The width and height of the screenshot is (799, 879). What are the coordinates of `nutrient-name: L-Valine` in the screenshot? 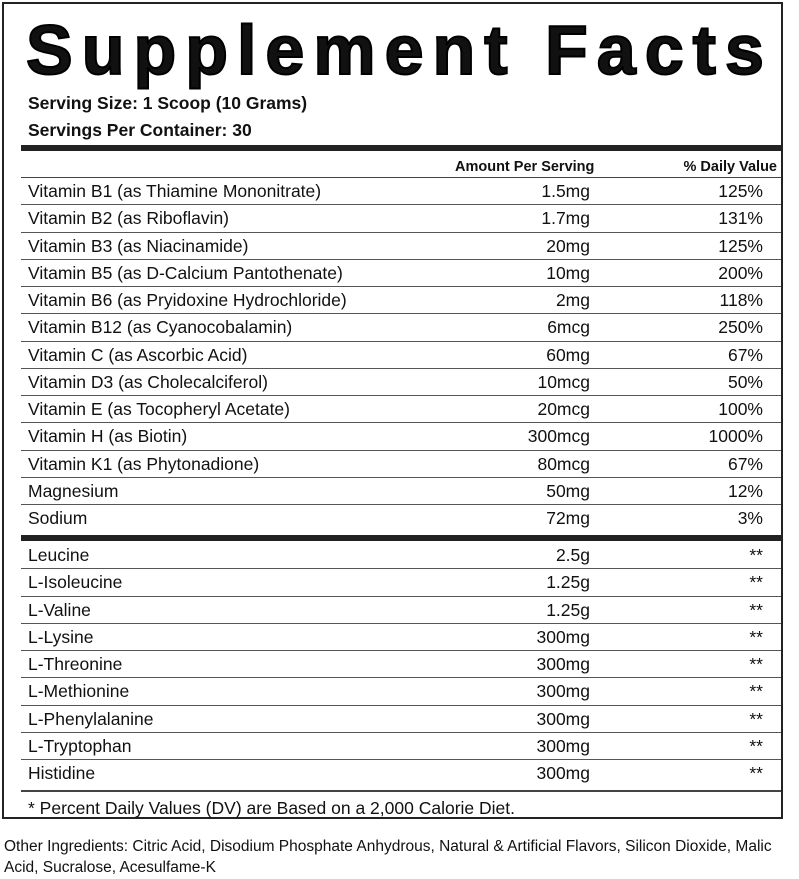 It's located at (59, 609).